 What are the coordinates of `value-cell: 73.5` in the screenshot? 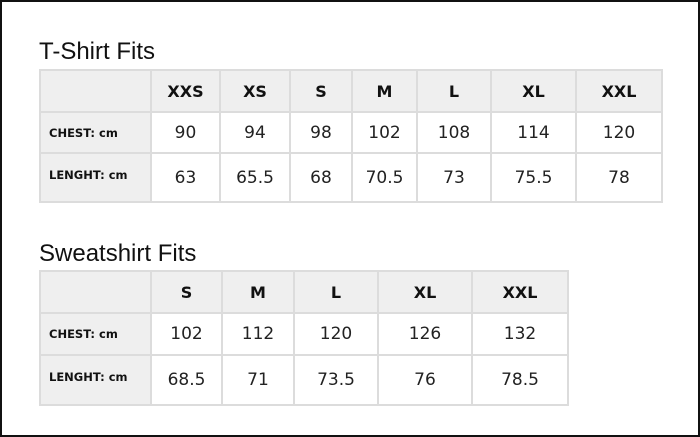 It's located at (336, 380).